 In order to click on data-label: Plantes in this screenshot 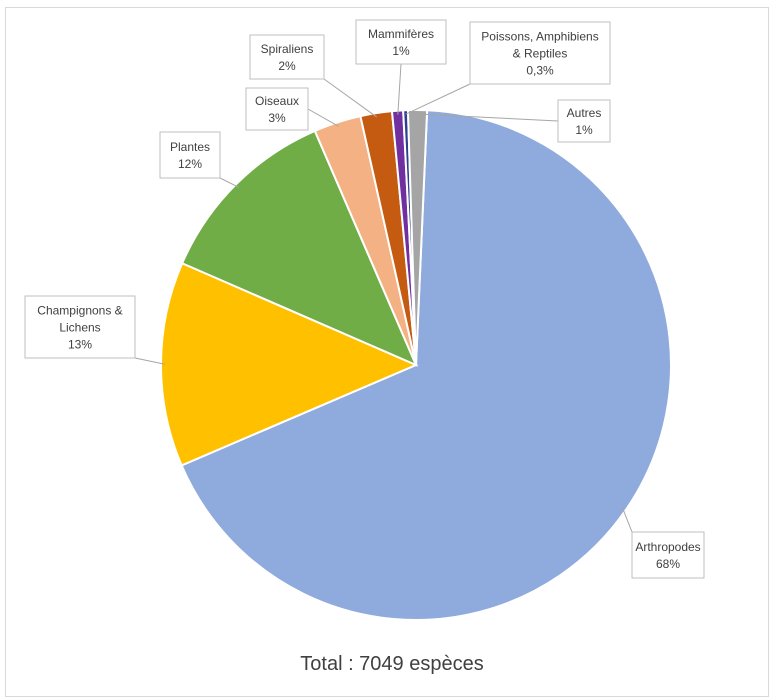, I will do `click(190, 147)`.